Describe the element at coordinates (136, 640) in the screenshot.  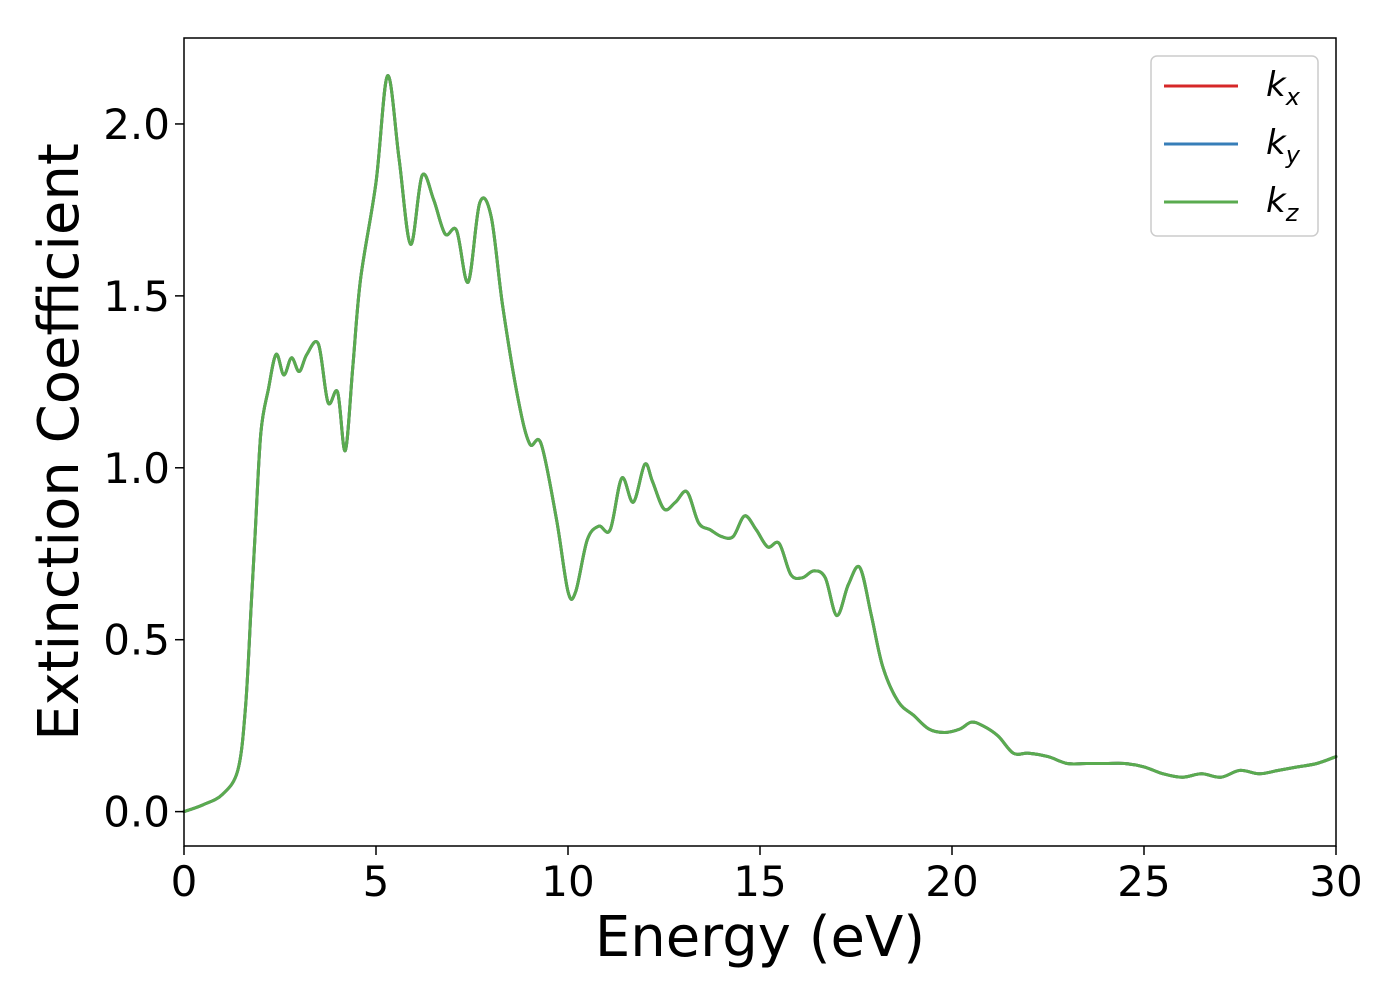
I see `y-tick-label: 0.5` at that location.